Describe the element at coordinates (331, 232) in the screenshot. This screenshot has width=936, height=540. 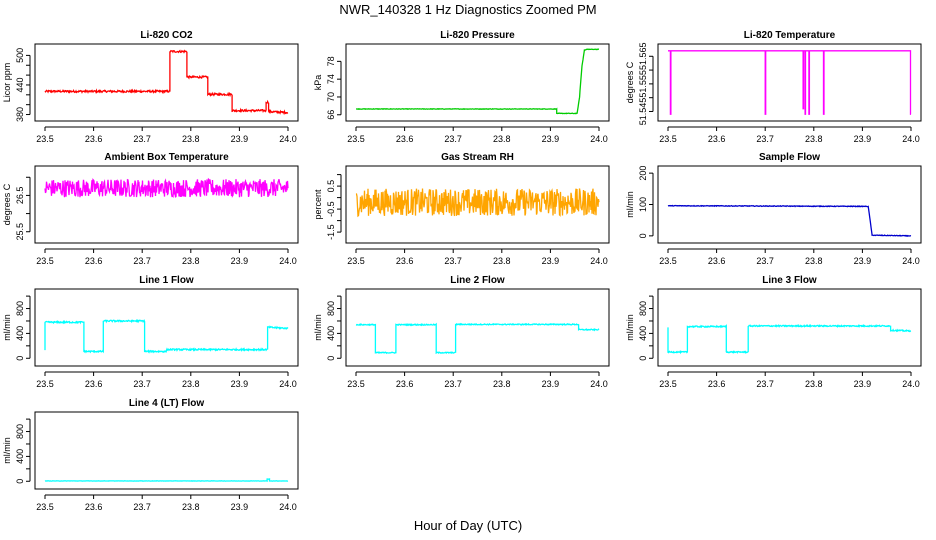
I see `y-tick-label: -1.5` at that location.